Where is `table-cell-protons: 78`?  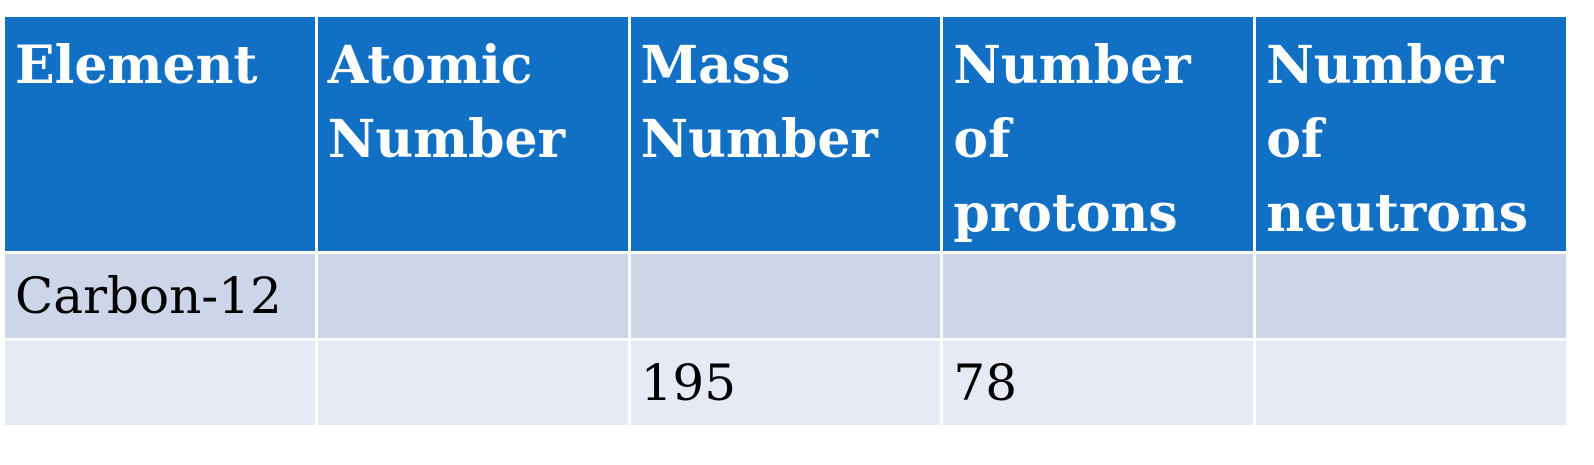
table-cell-protons: 78 is located at coordinates (1098, 383).